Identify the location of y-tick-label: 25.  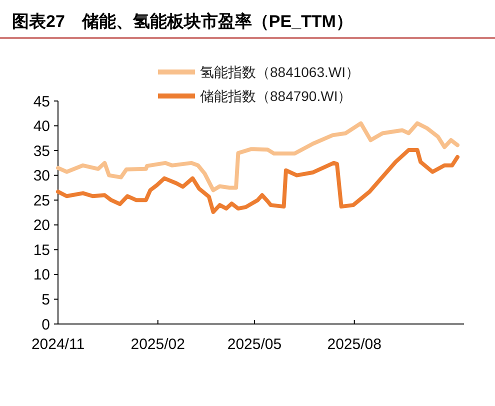
(41, 201).